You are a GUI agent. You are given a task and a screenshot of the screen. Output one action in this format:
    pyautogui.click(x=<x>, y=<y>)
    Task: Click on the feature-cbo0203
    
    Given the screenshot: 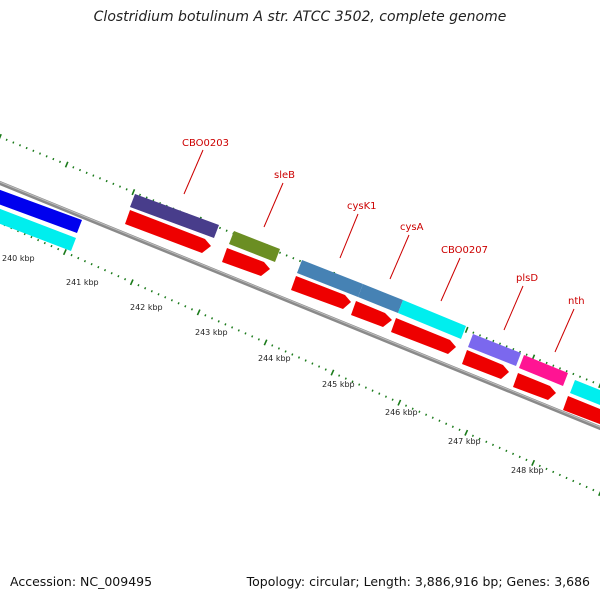 What is the action you would take?
    pyautogui.click(x=174, y=216)
    